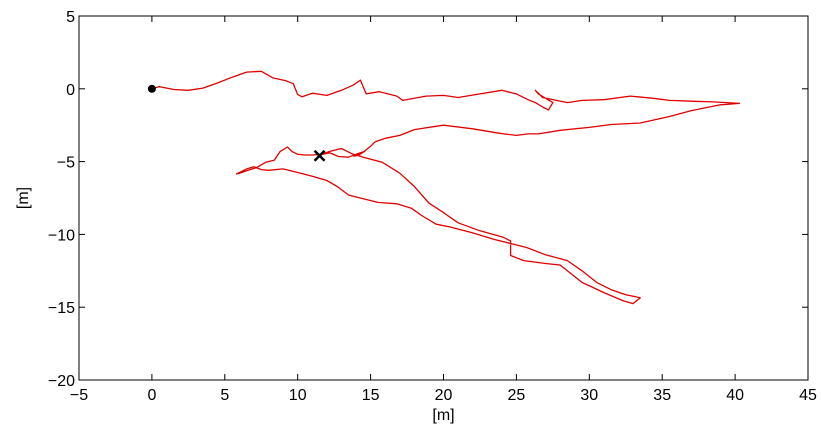 The width and height of the screenshot is (821, 433). What do you see at coordinates (517, 395) in the screenshot?
I see `x-tick-label: 25` at bounding box center [517, 395].